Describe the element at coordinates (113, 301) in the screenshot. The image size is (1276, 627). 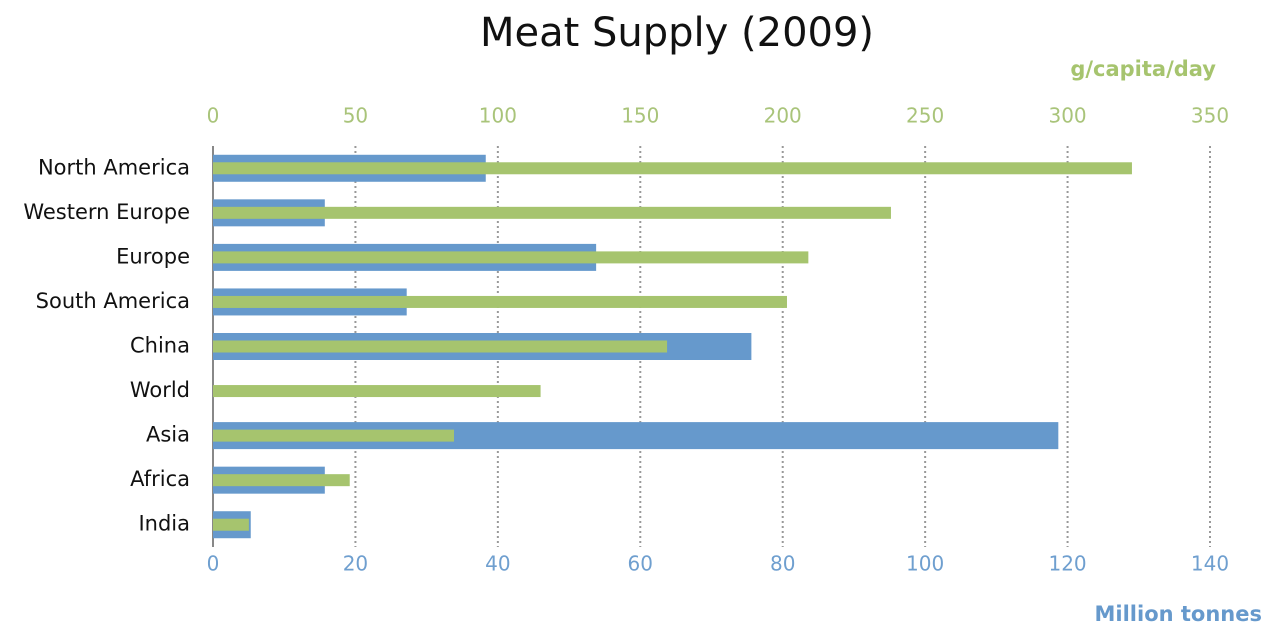
I see `y-tick-label: South America` at that location.